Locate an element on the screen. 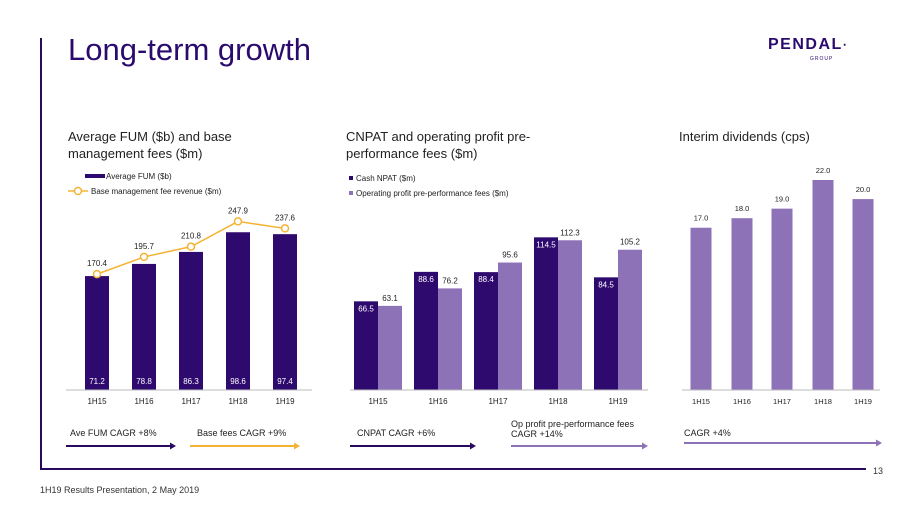 The height and width of the screenshot is (510, 913). legend-opprofit-swatch is located at coordinates (351, 193).